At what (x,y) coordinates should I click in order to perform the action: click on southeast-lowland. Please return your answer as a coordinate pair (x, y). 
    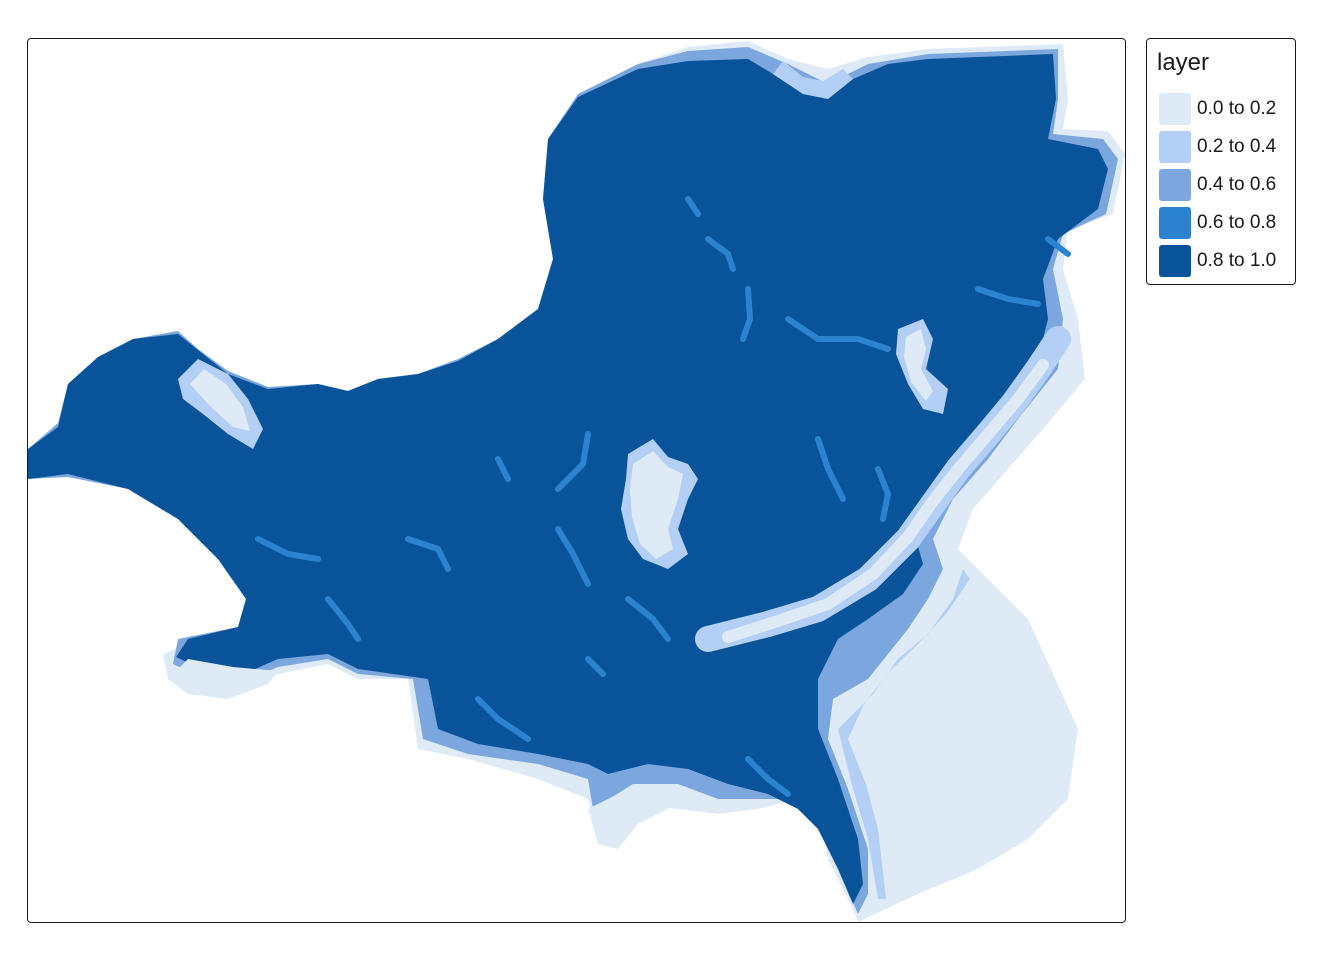
    Looking at the image, I should click on (955, 734).